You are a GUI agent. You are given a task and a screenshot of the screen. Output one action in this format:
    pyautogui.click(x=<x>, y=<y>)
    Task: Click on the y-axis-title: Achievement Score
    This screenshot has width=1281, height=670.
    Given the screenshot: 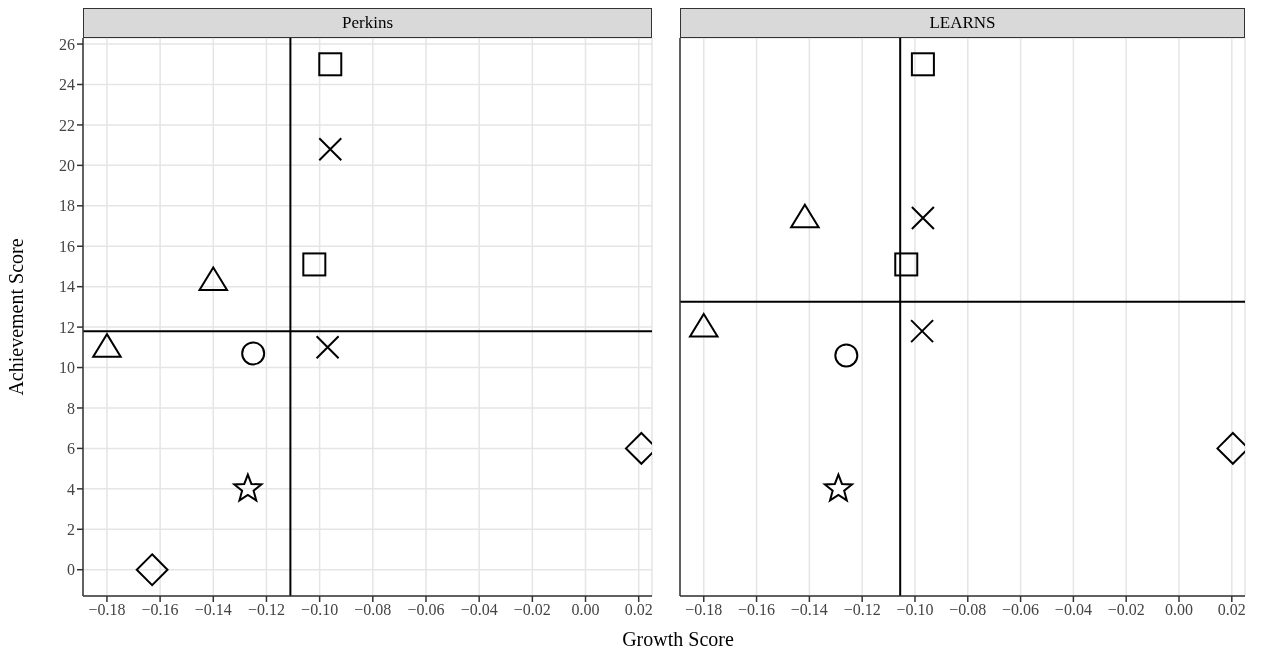 What is the action you would take?
    pyautogui.click(x=16, y=317)
    